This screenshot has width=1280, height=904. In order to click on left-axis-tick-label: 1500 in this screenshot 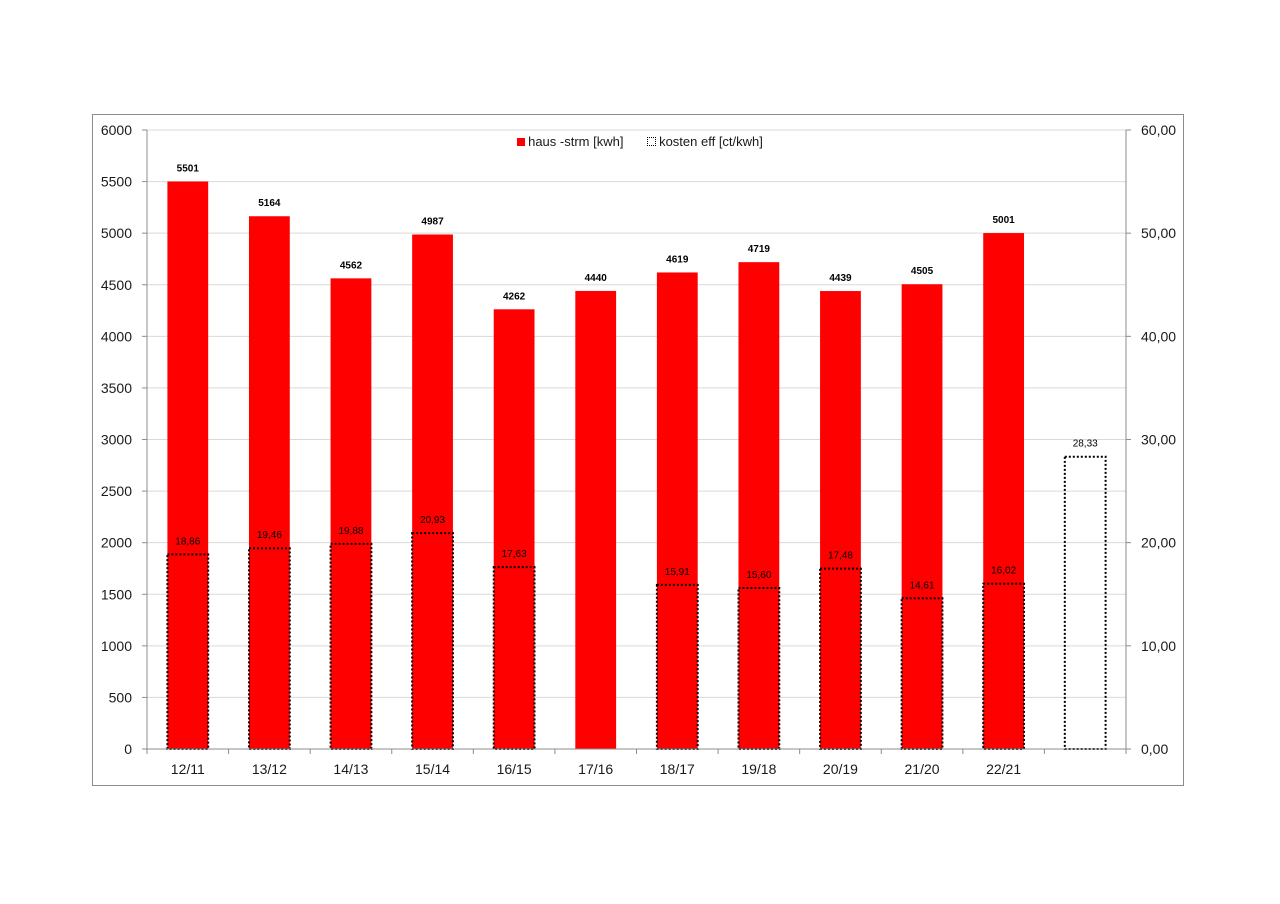, I will do `click(116, 594)`.